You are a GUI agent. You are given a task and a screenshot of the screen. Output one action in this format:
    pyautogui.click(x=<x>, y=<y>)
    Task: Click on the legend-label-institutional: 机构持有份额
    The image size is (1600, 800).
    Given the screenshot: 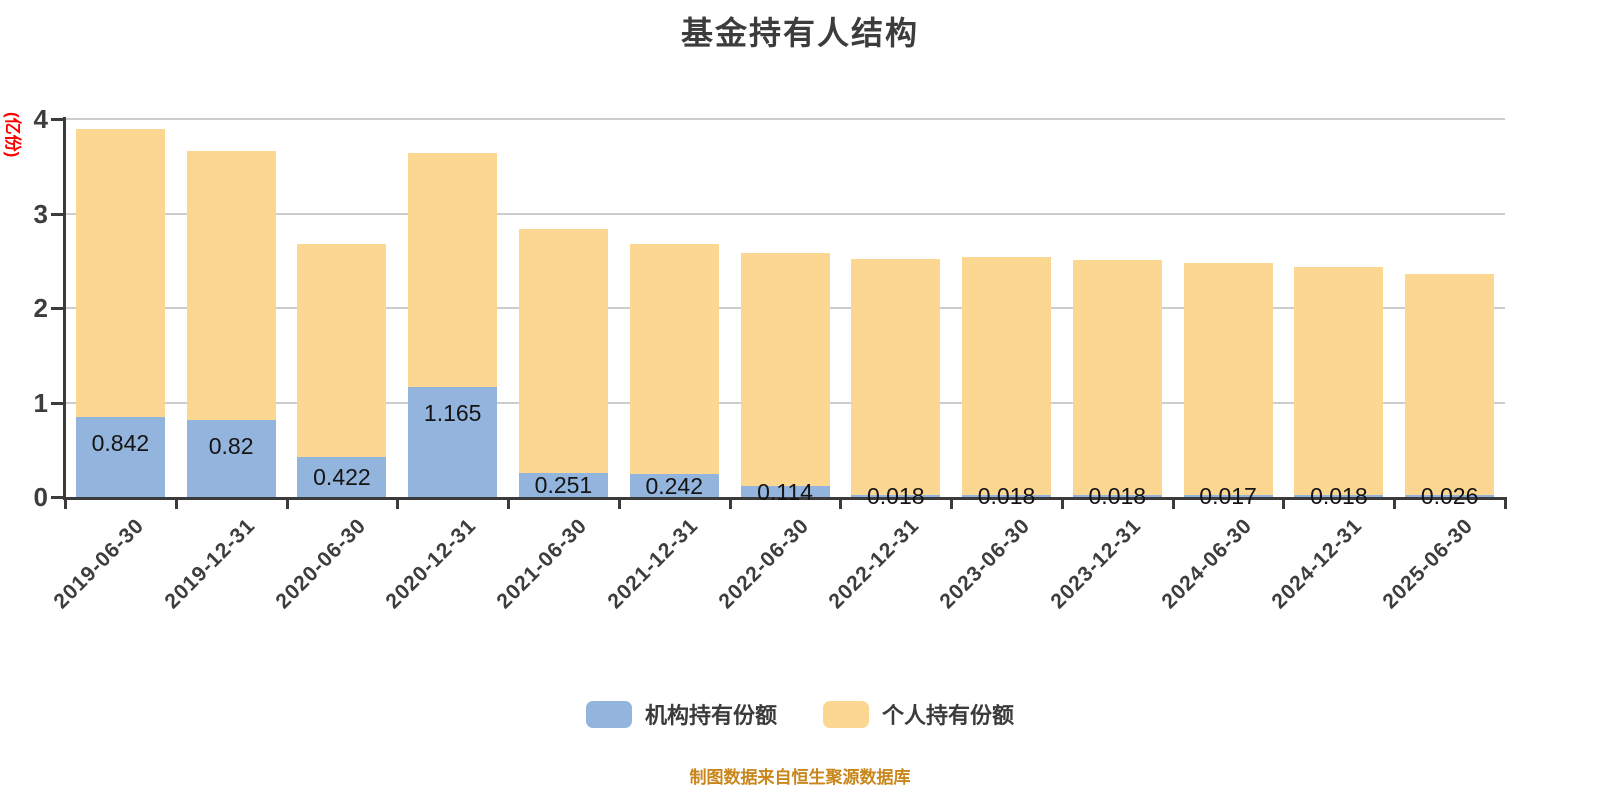 What is the action you would take?
    pyautogui.click(x=710, y=715)
    